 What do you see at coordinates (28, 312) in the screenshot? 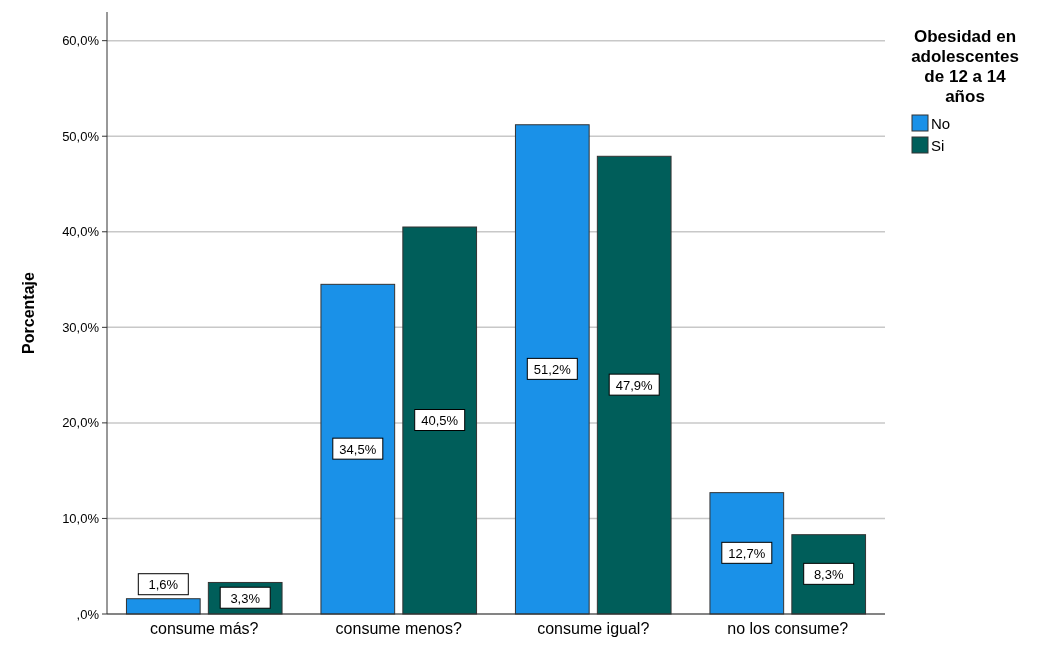
I see `y-axis-title: Porcentaje` at bounding box center [28, 312].